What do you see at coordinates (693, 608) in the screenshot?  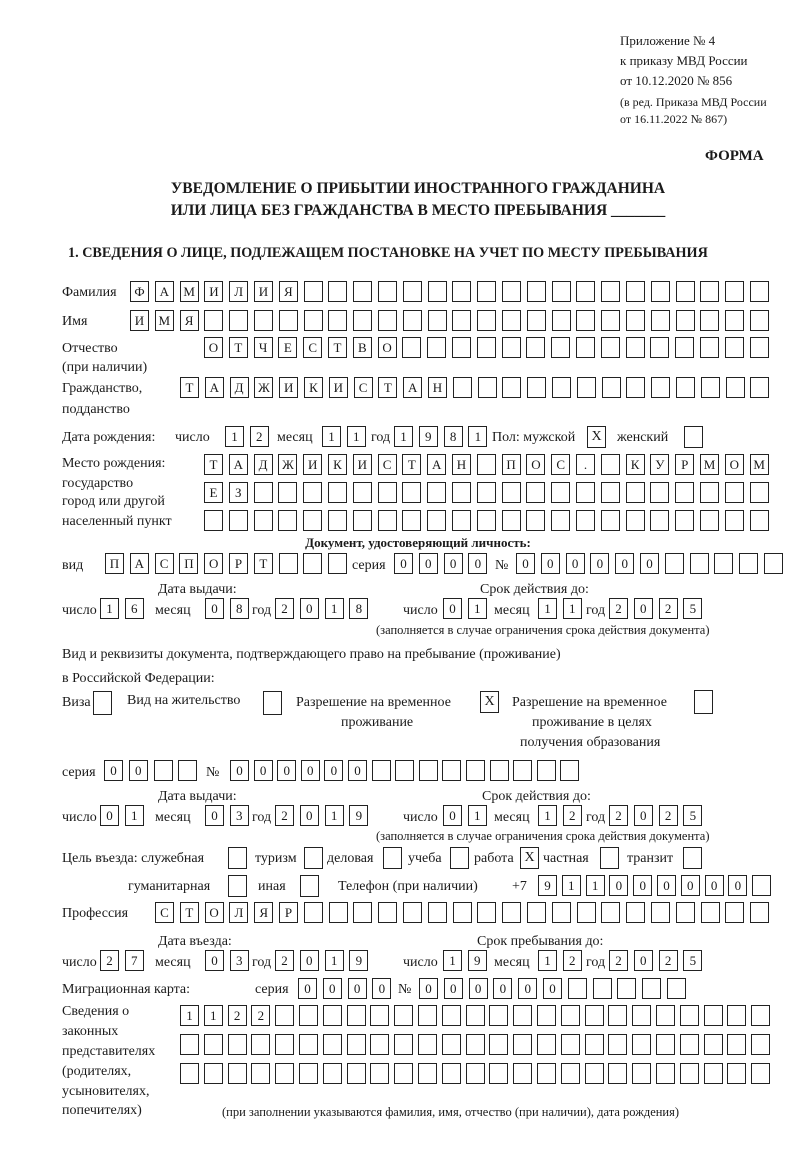 I see `char-box: 5` at bounding box center [693, 608].